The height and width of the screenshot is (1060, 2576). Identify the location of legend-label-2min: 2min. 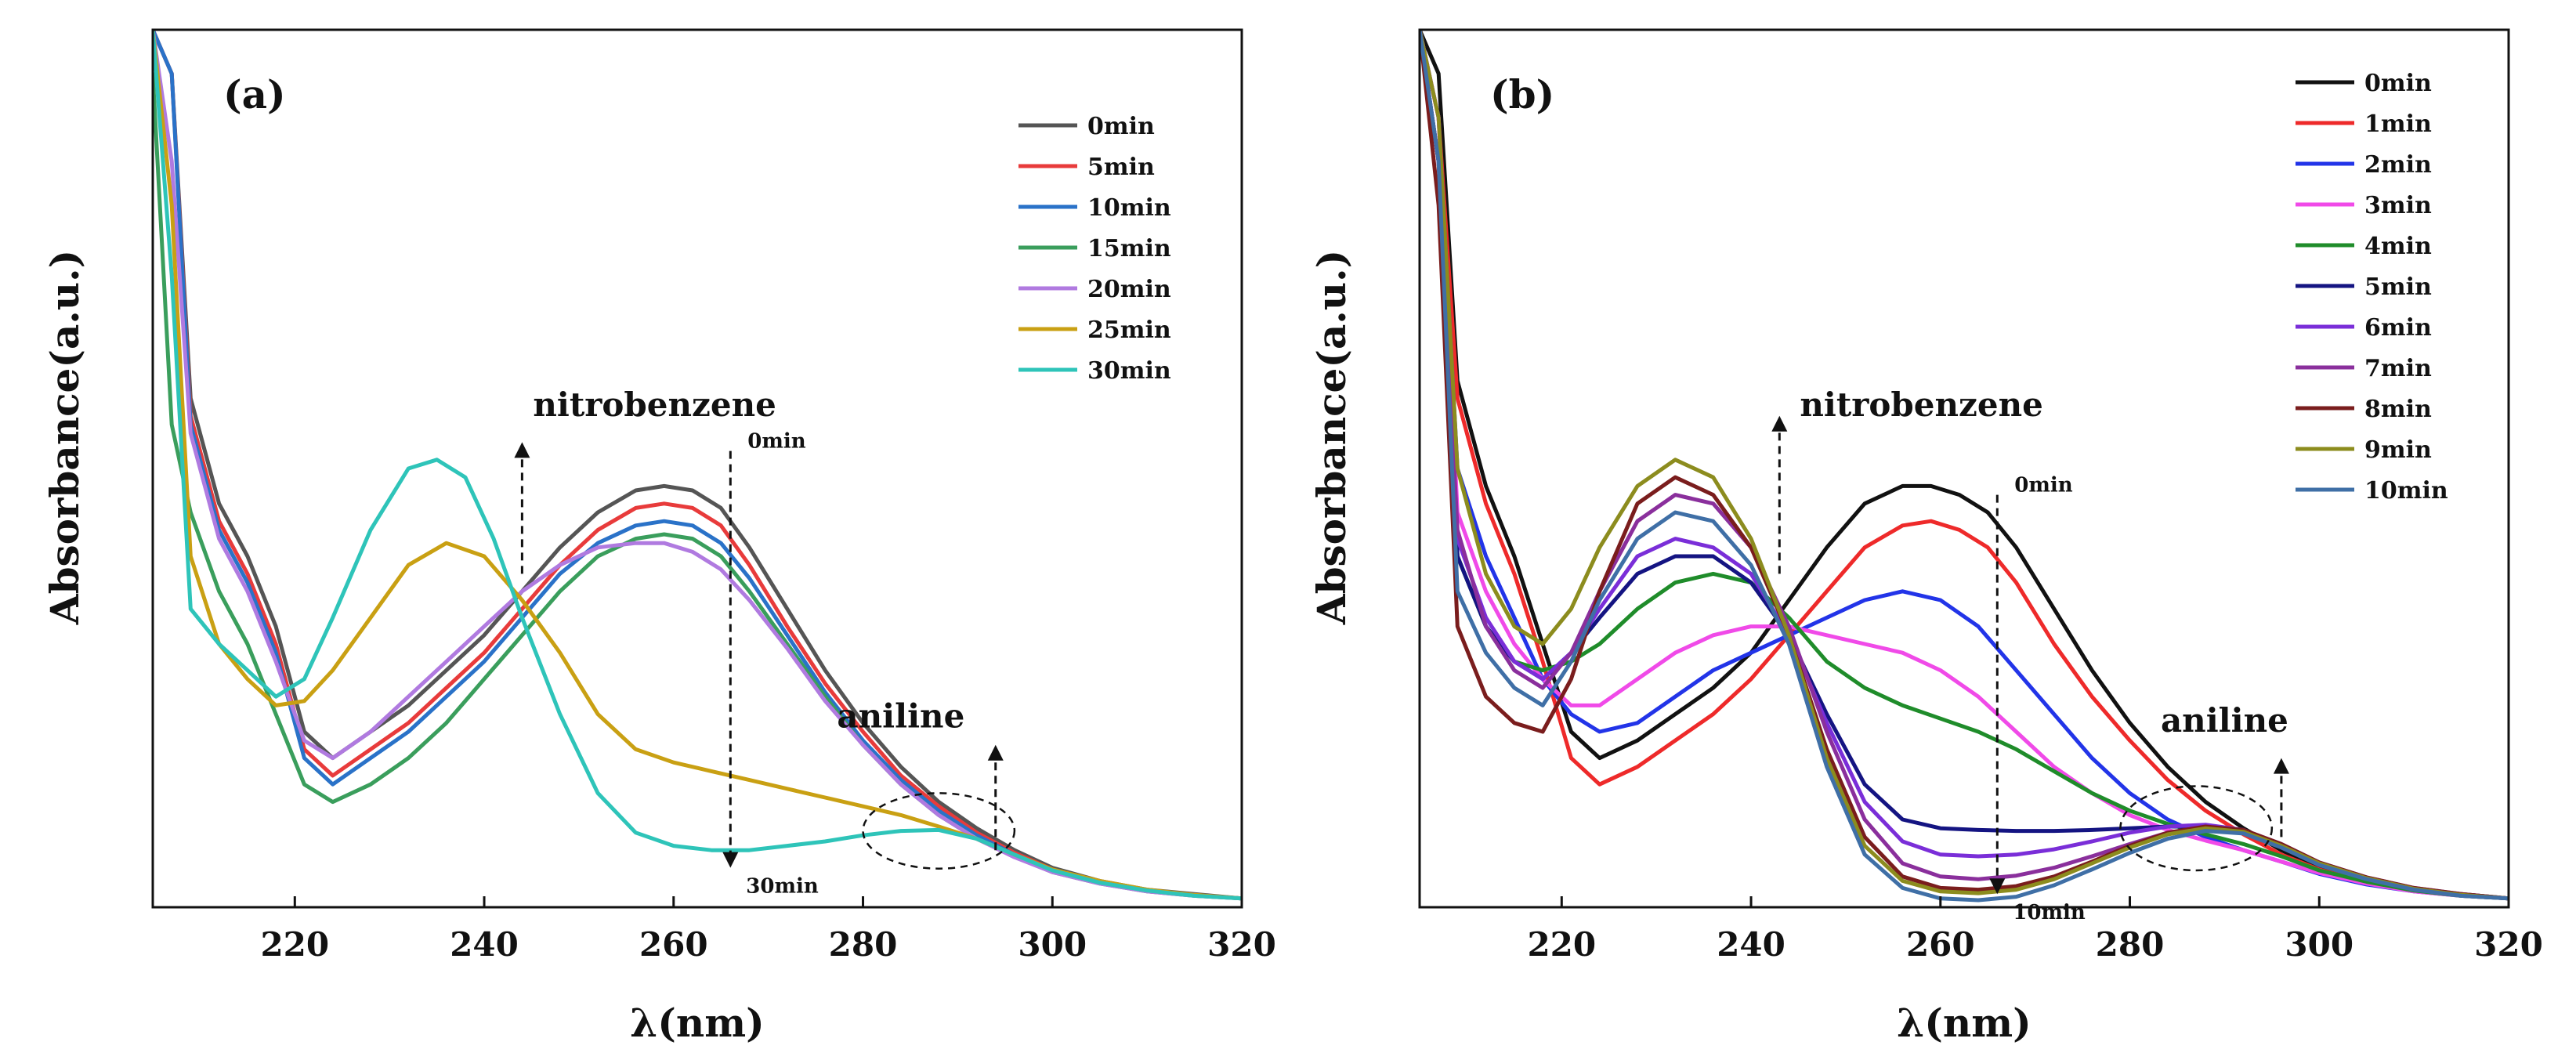
(2398, 165).